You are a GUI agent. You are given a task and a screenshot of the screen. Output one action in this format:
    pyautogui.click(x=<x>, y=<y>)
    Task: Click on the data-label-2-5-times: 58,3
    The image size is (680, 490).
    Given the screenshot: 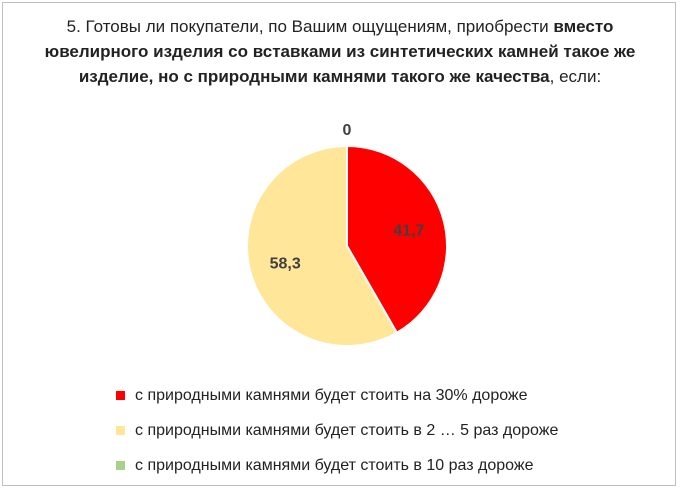 What is the action you would take?
    pyautogui.click(x=285, y=263)
    